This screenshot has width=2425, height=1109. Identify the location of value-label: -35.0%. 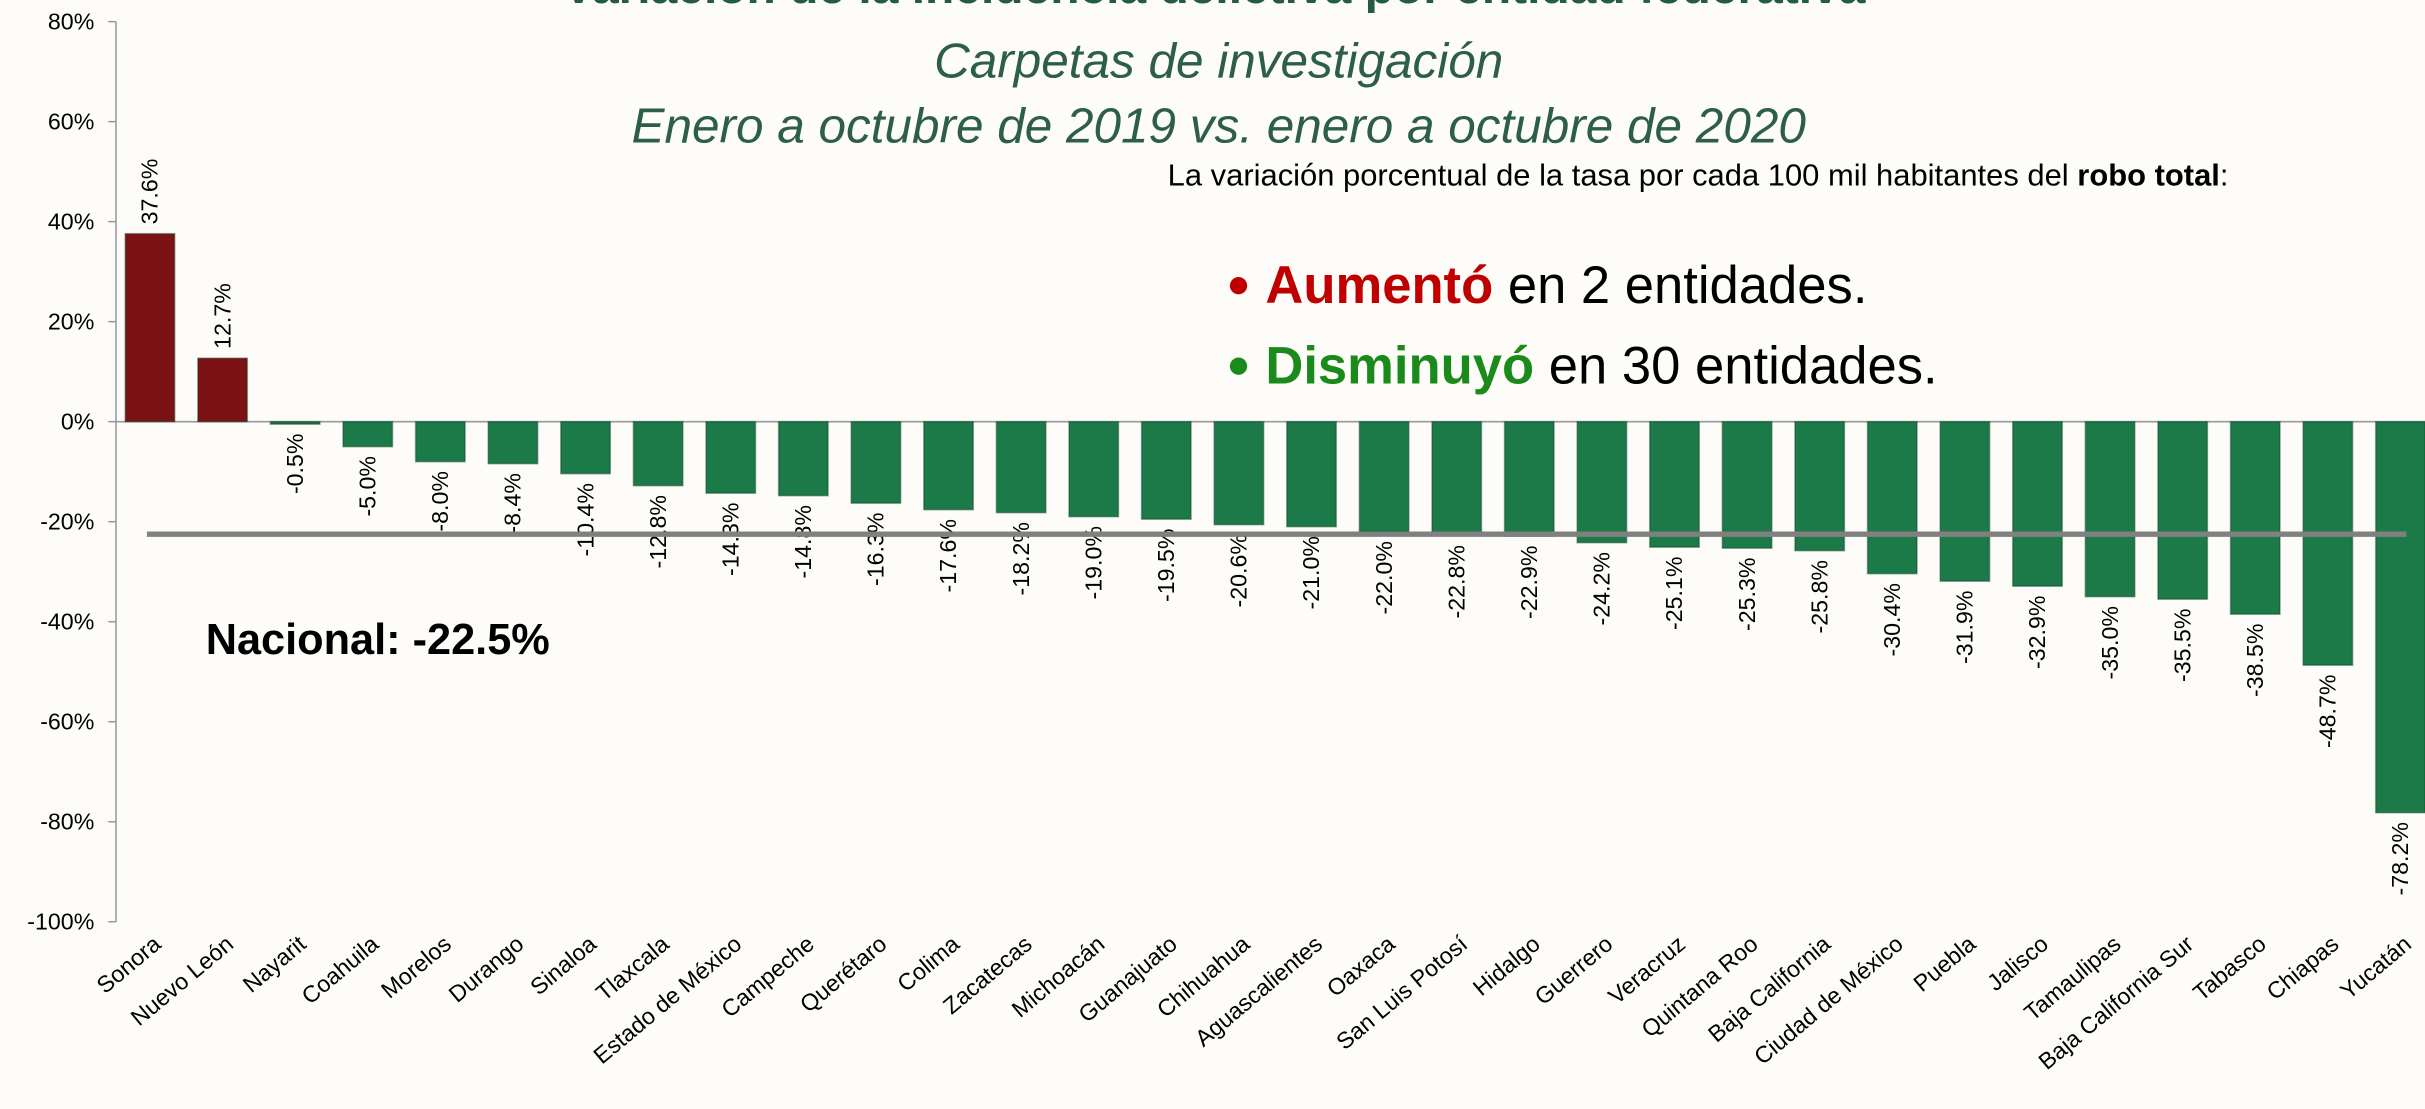
(2110, 642).